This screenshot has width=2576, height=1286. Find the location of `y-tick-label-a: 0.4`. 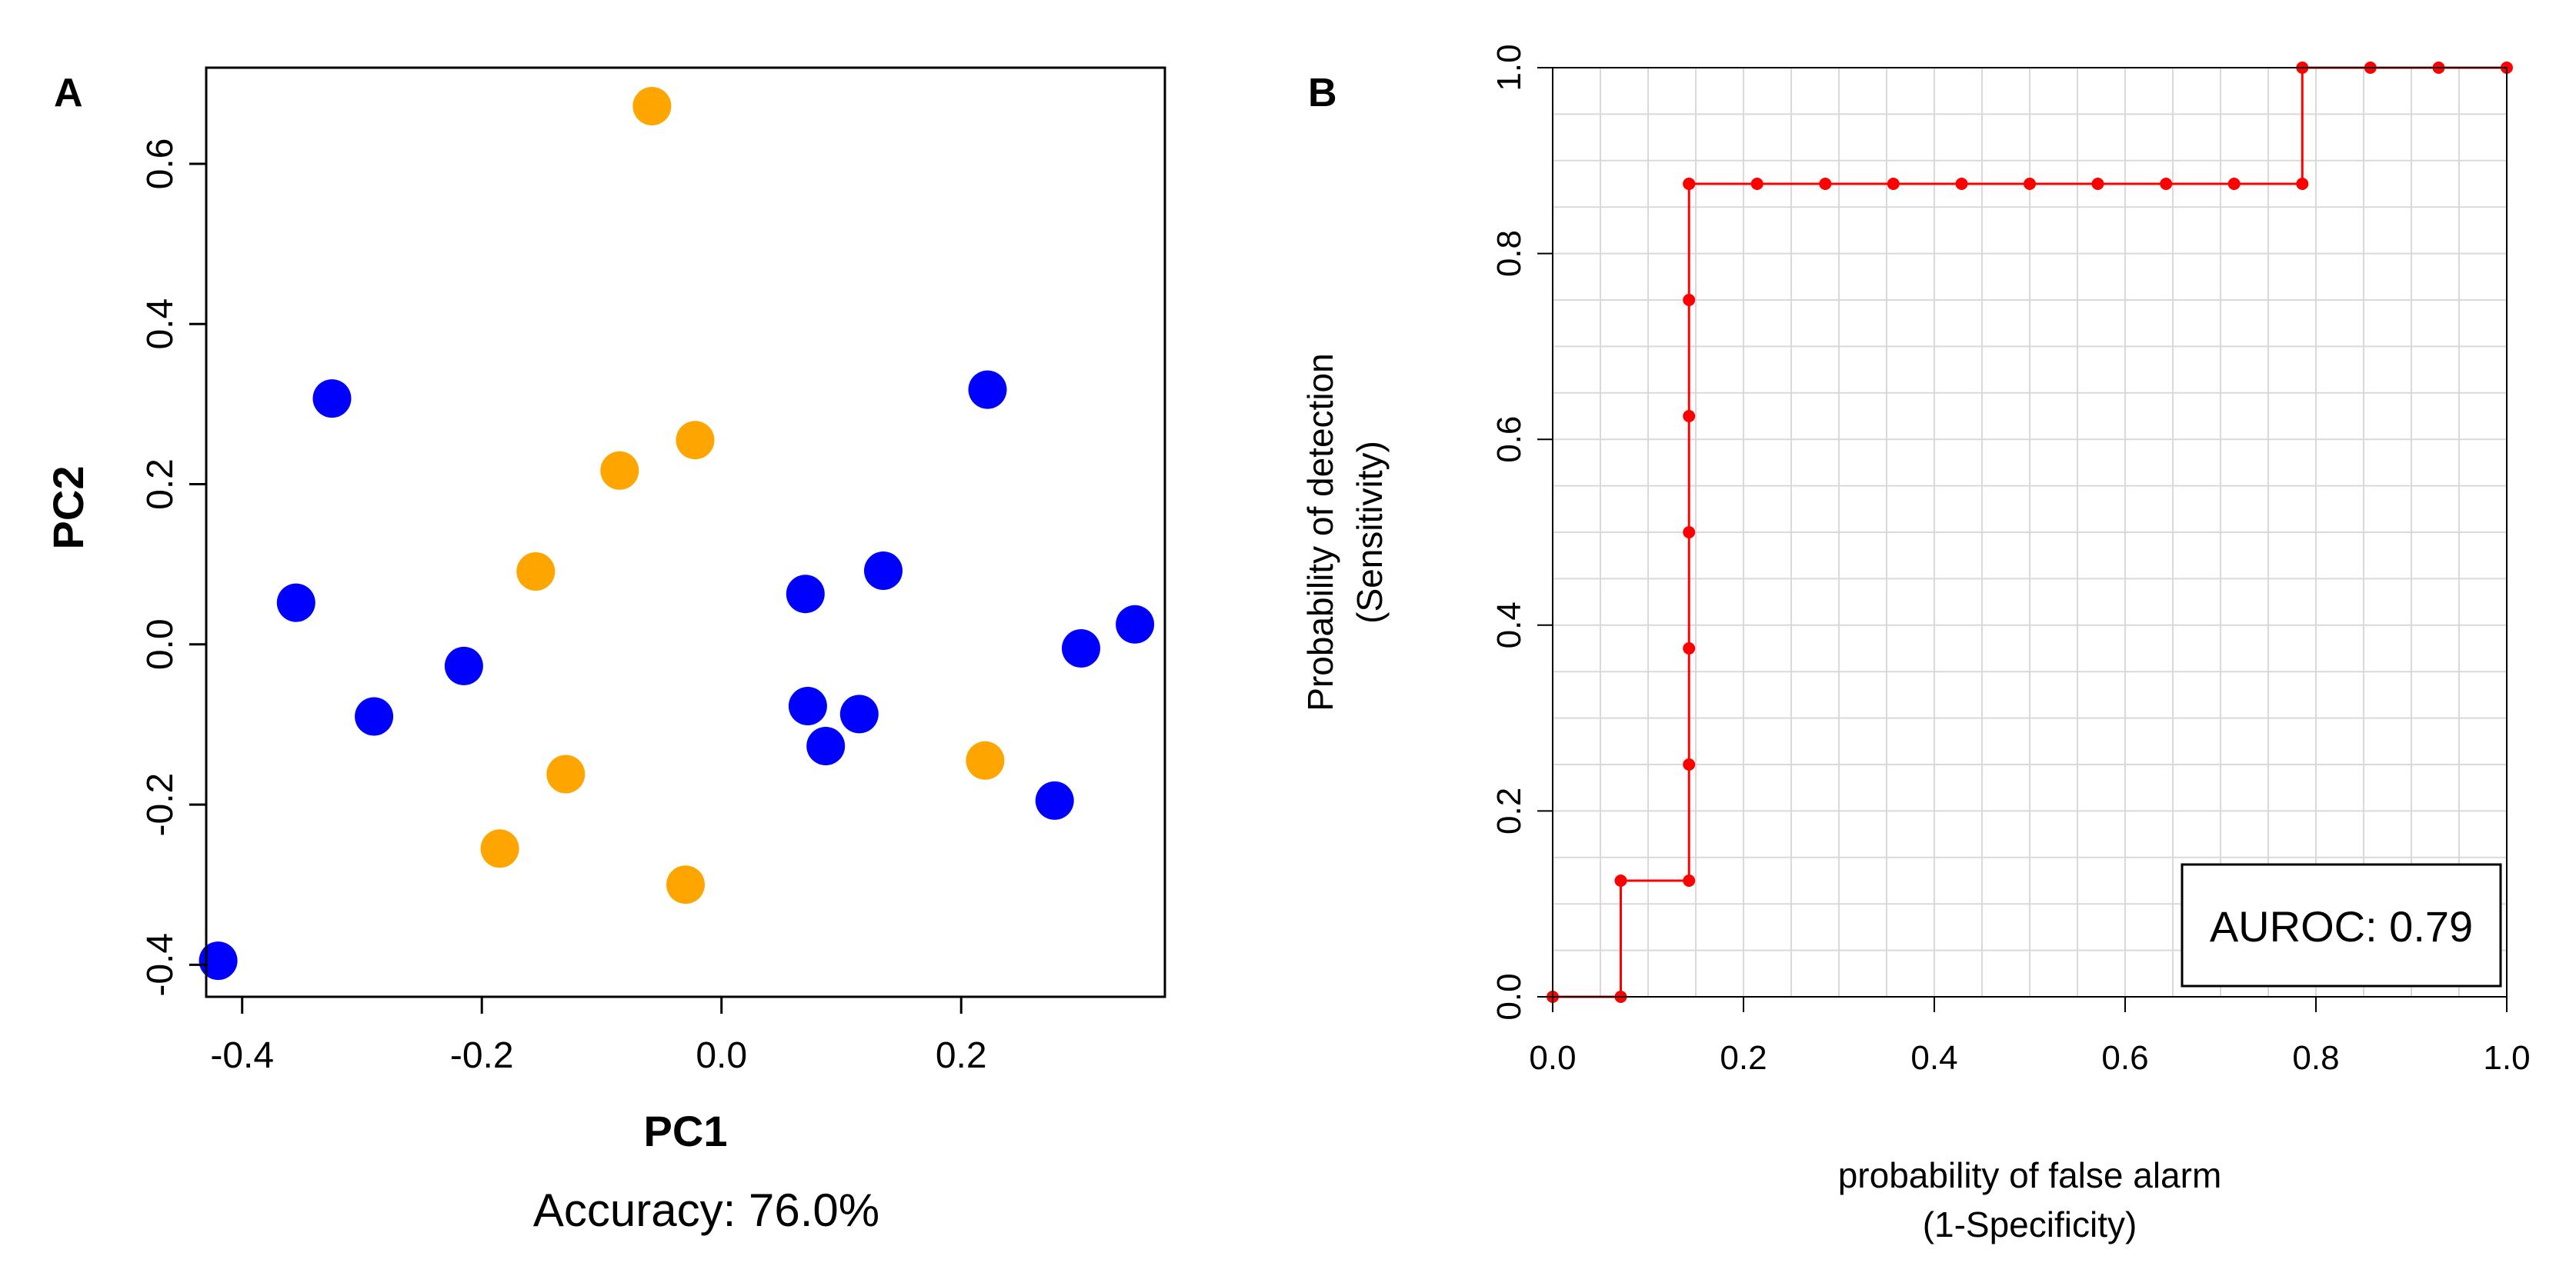

y-tick-label-a: 0.4 is located at coordinates (161, 324).